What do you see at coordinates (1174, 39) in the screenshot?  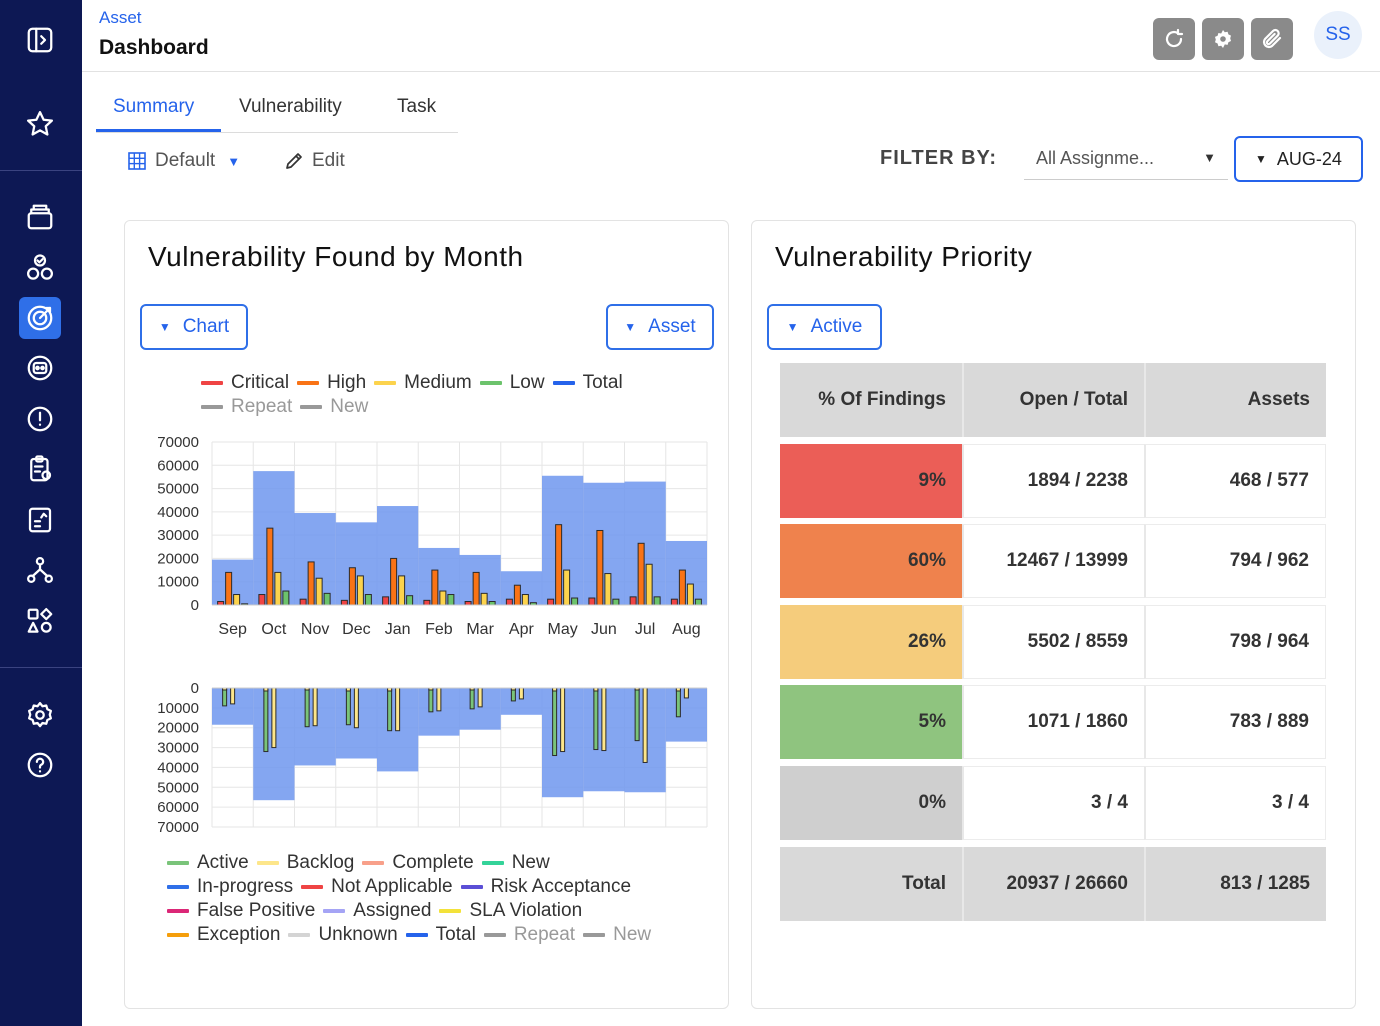 I see `refresh-button` at bounding box center [1174, 39].